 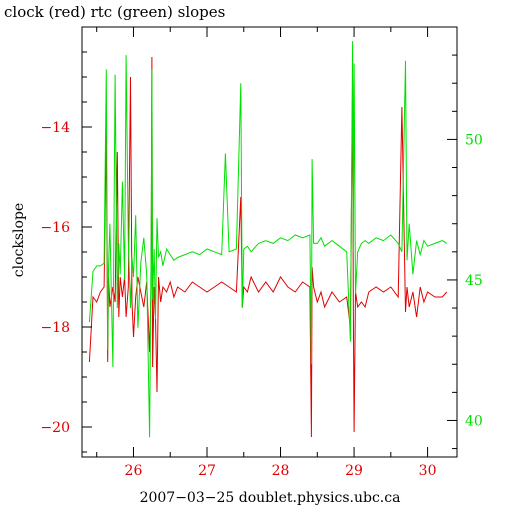 I want to click on y-left-tick-label: −14, so click(x=55, y=128).